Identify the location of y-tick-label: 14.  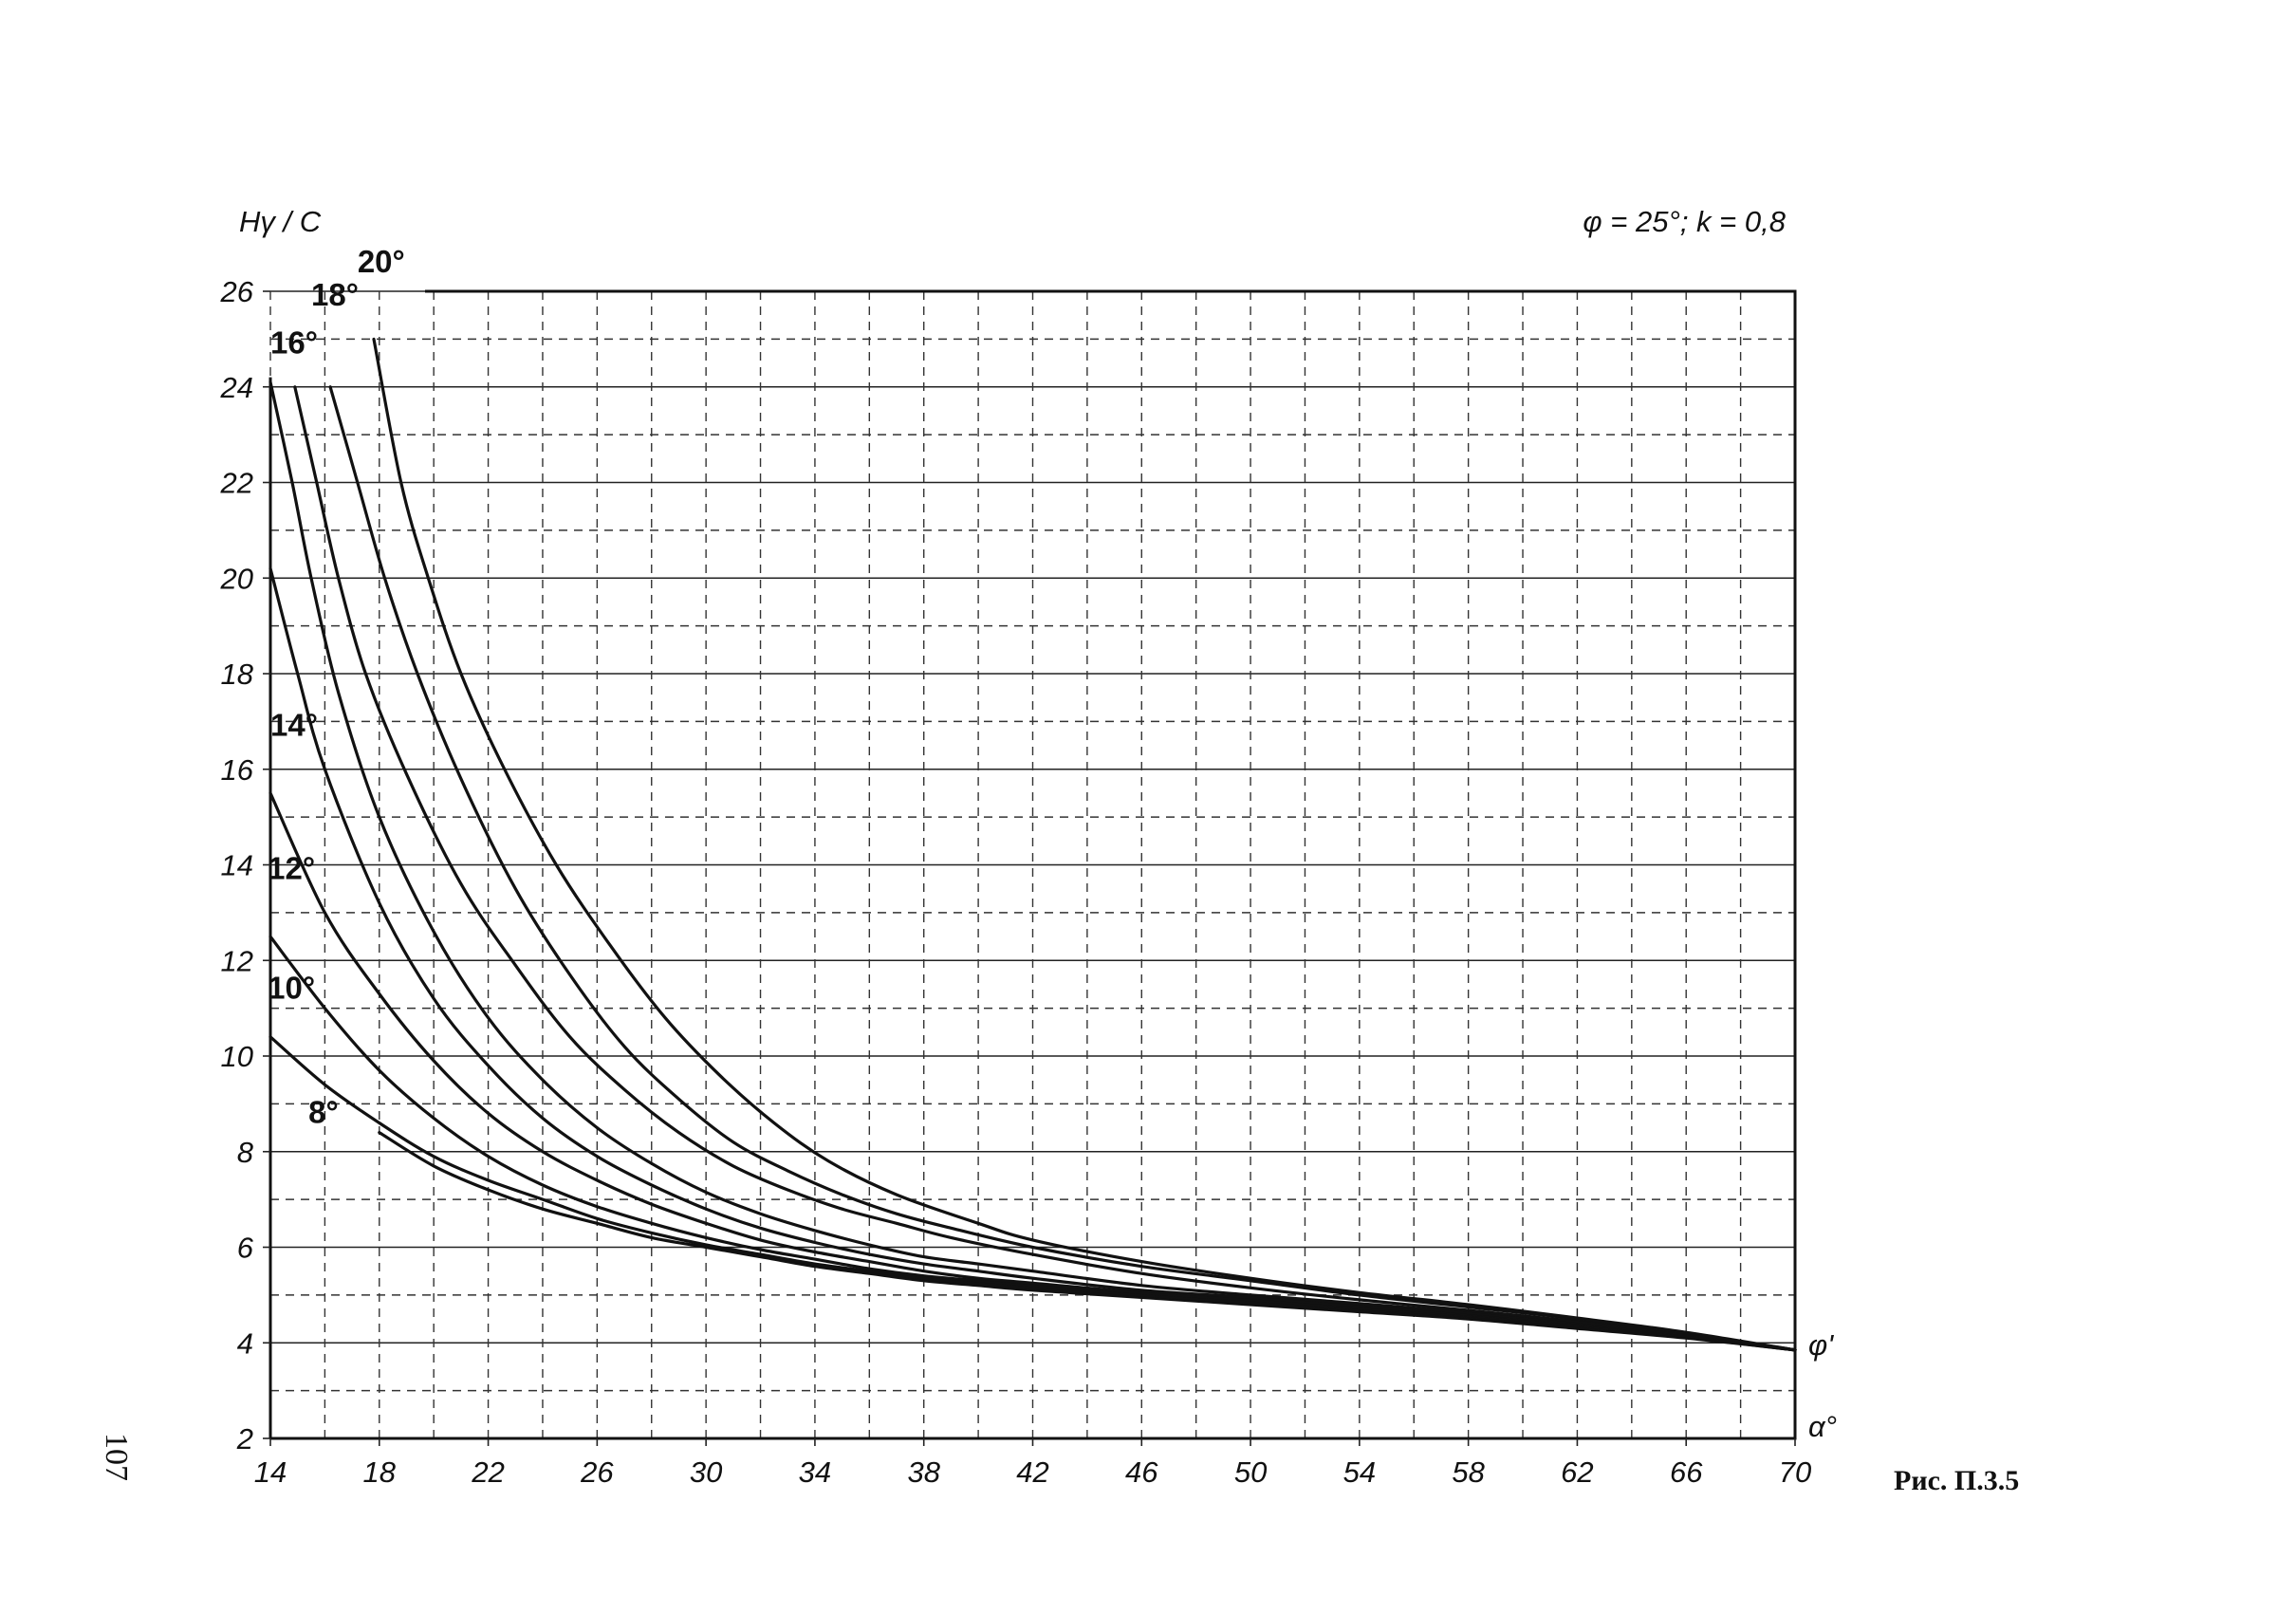
(237, 866).